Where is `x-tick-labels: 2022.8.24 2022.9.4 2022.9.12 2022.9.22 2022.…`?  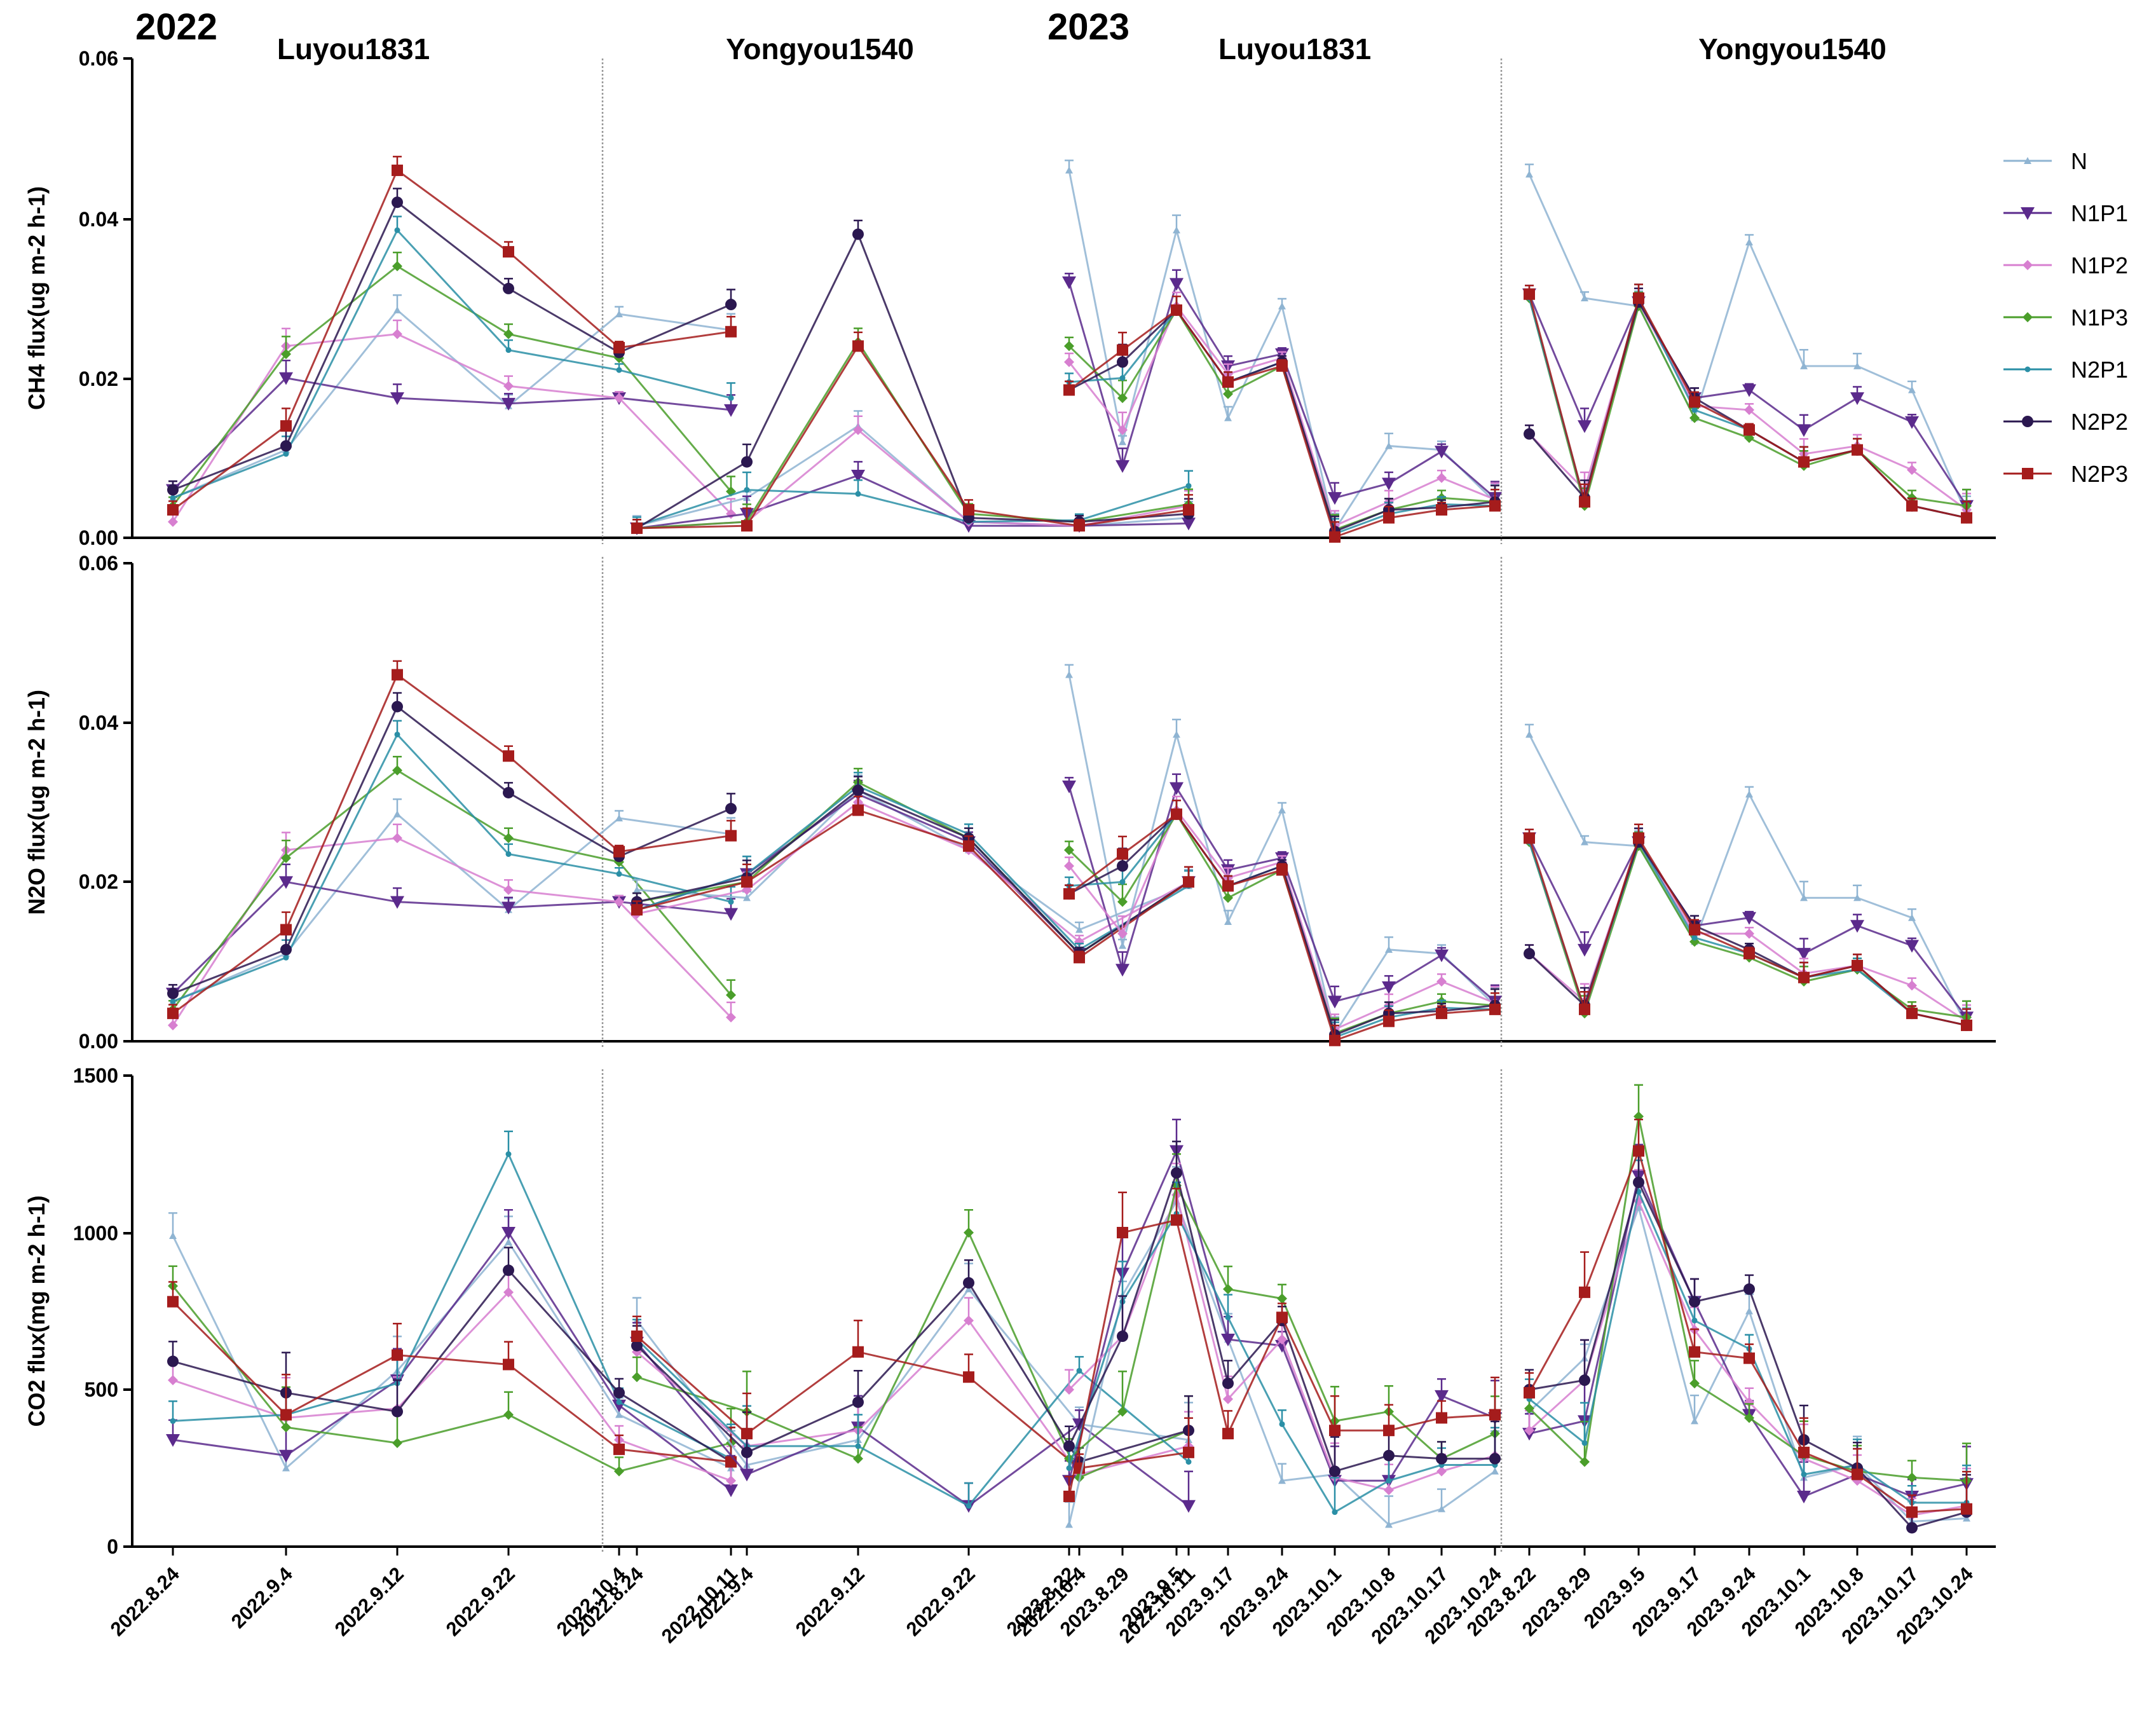 x-tick-labels: 2022.8.24 2022.9.4 2022.9.12 2022.9.22 2022.… is located at coordinates (1041, 1597).